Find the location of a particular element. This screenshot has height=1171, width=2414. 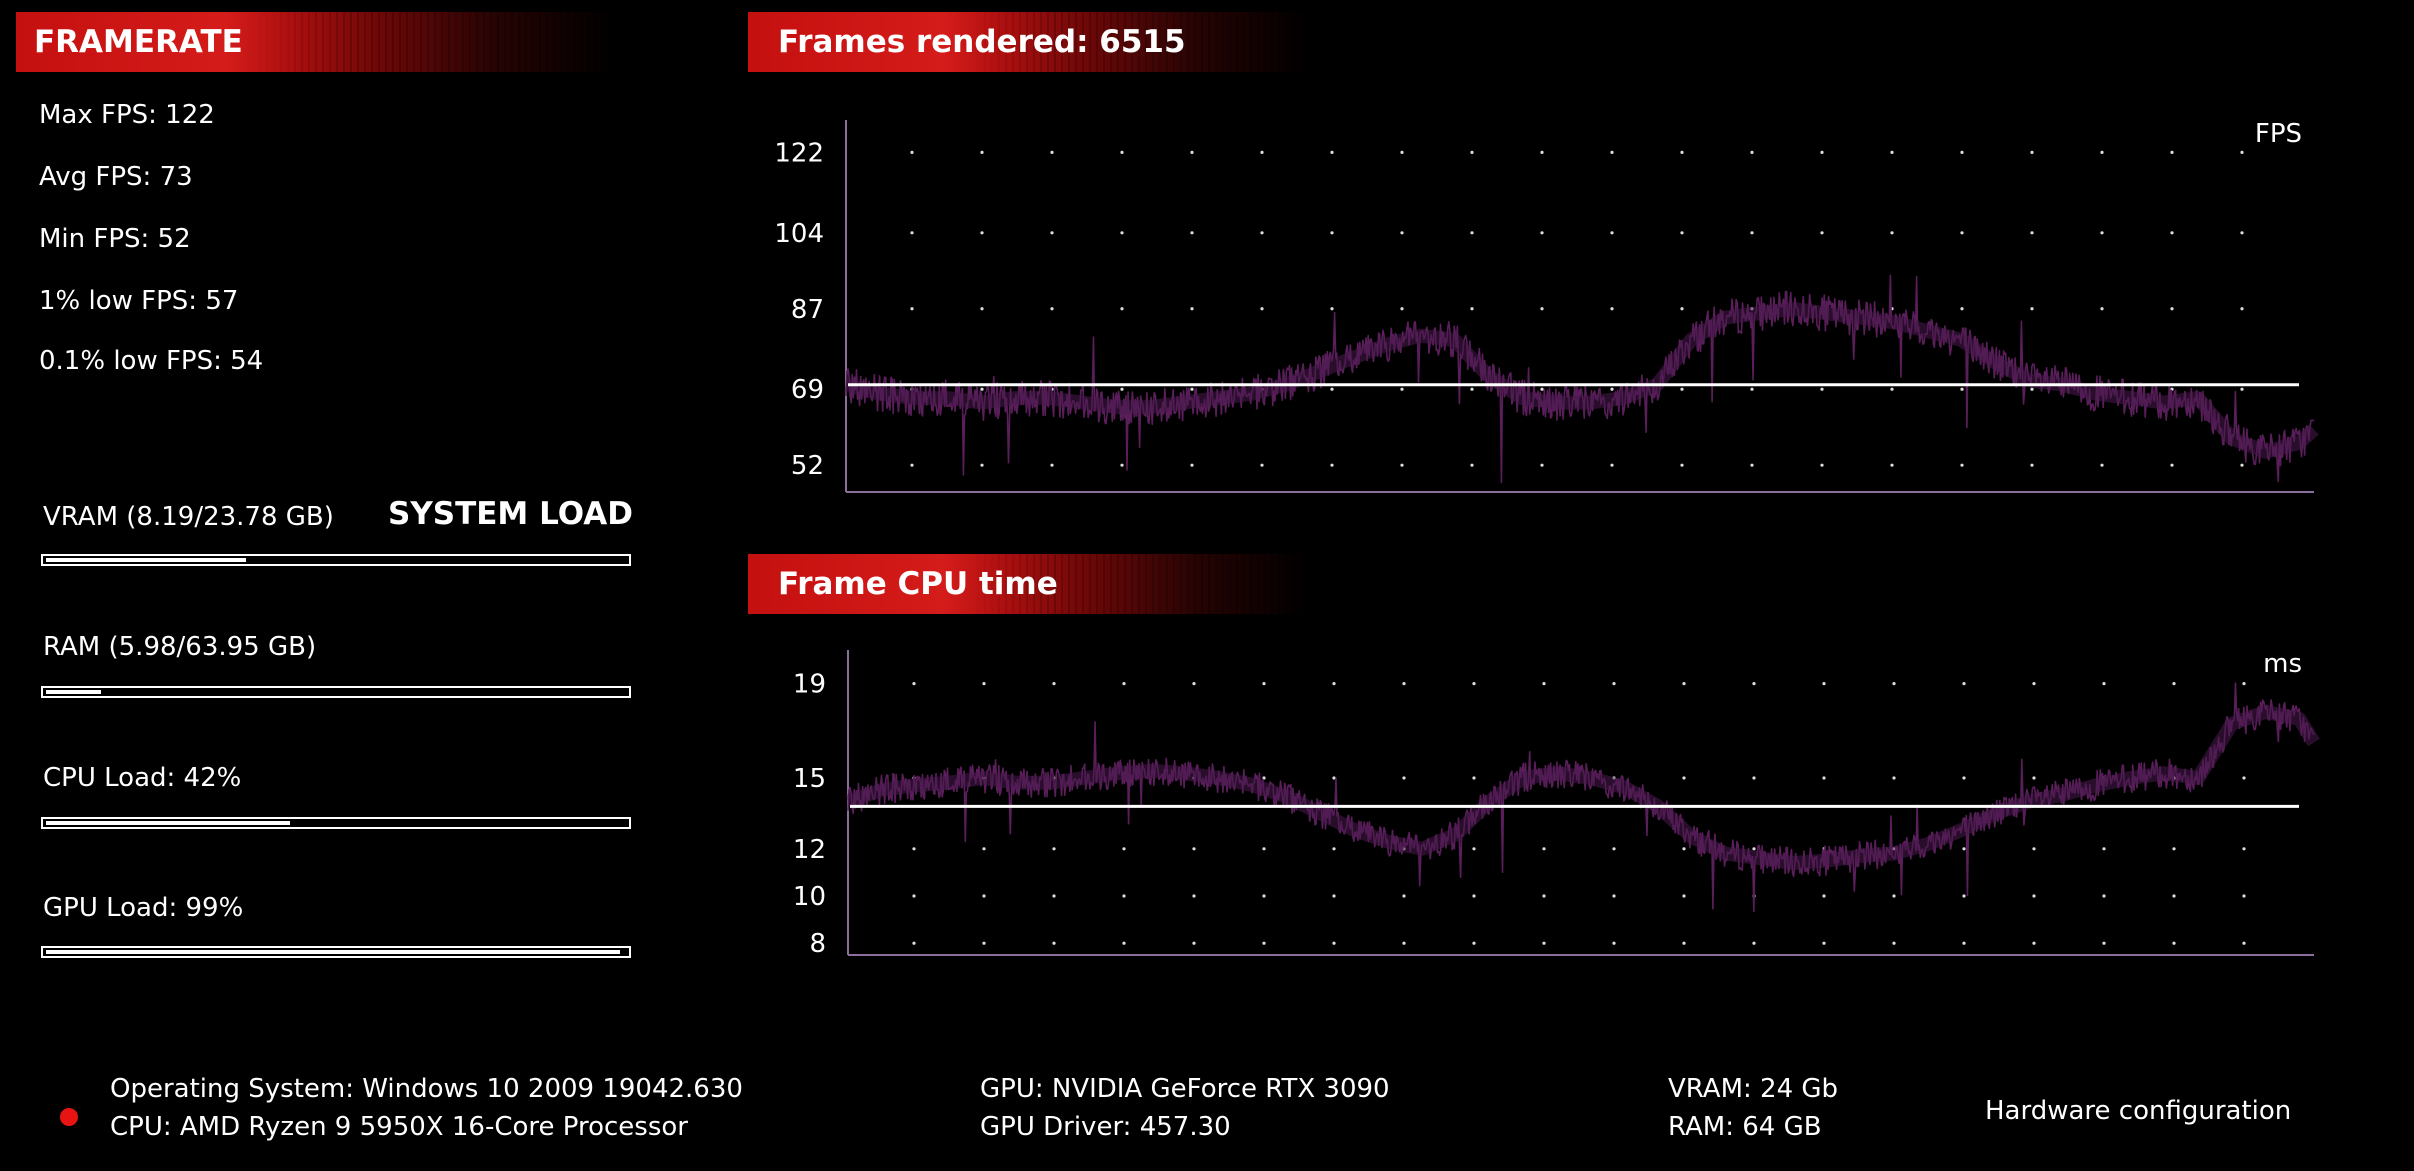

vram-load-bar is located at coordinates (336, 560).